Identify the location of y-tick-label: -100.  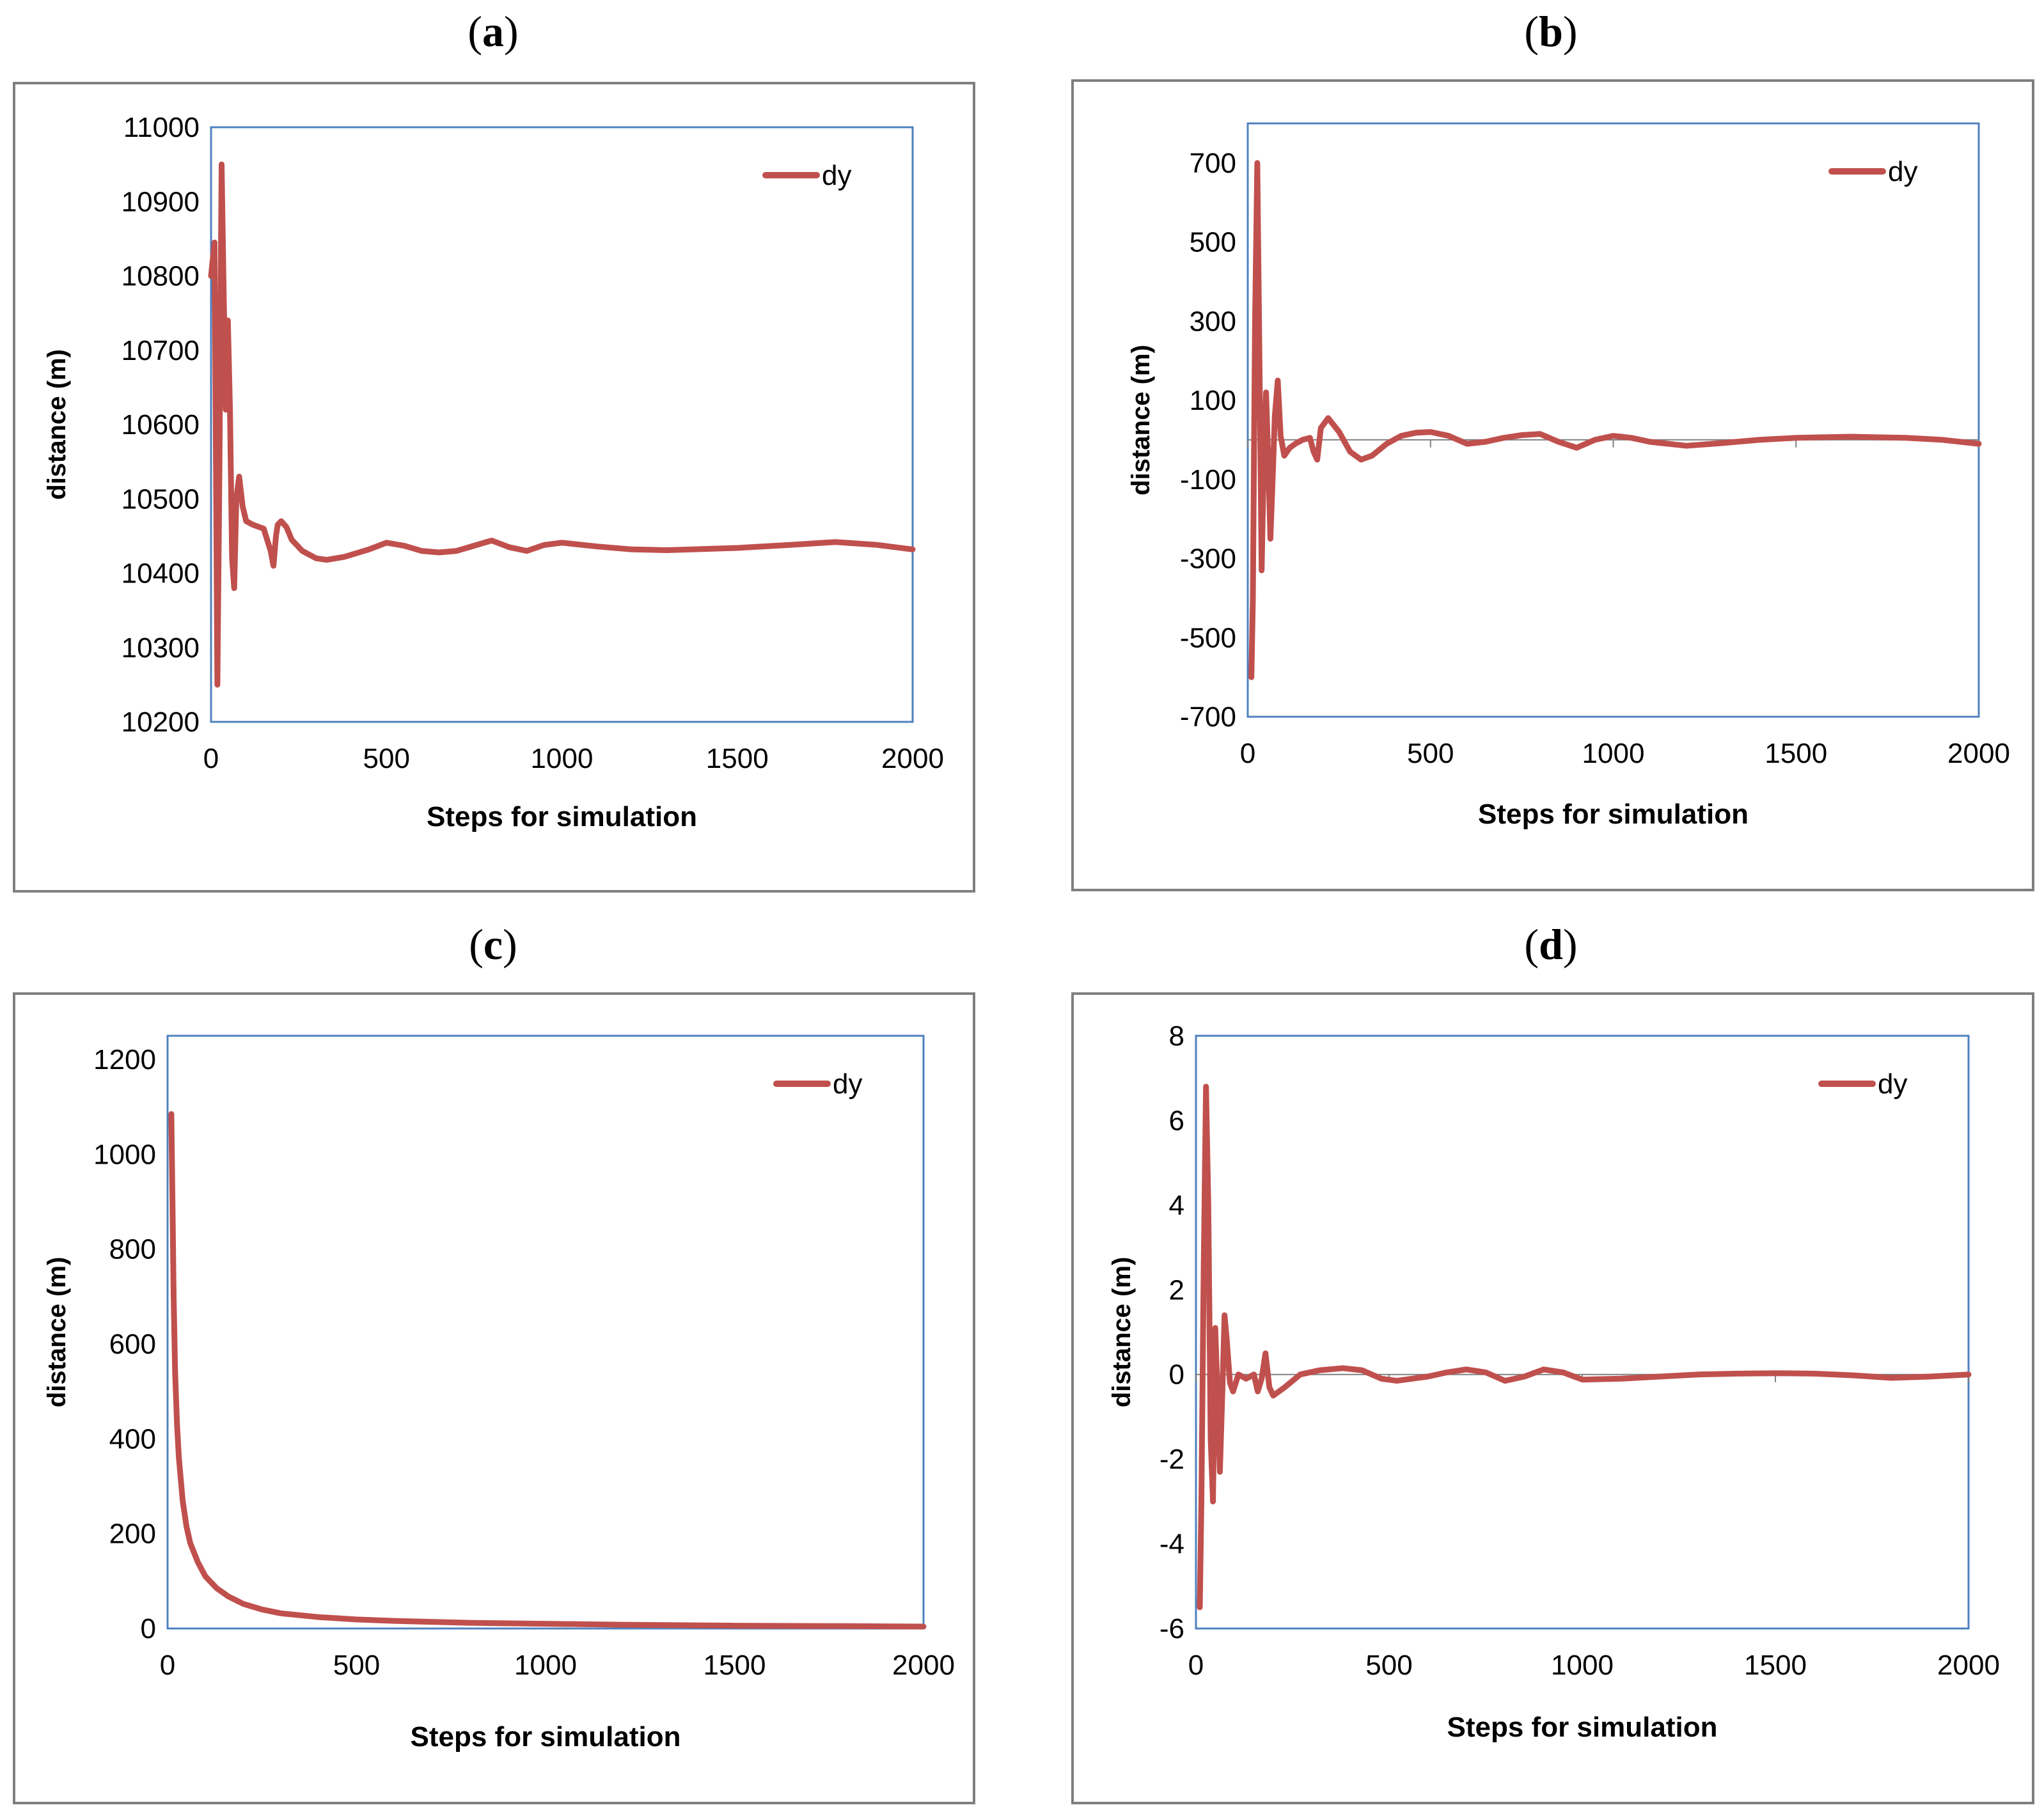
(1208, 480).